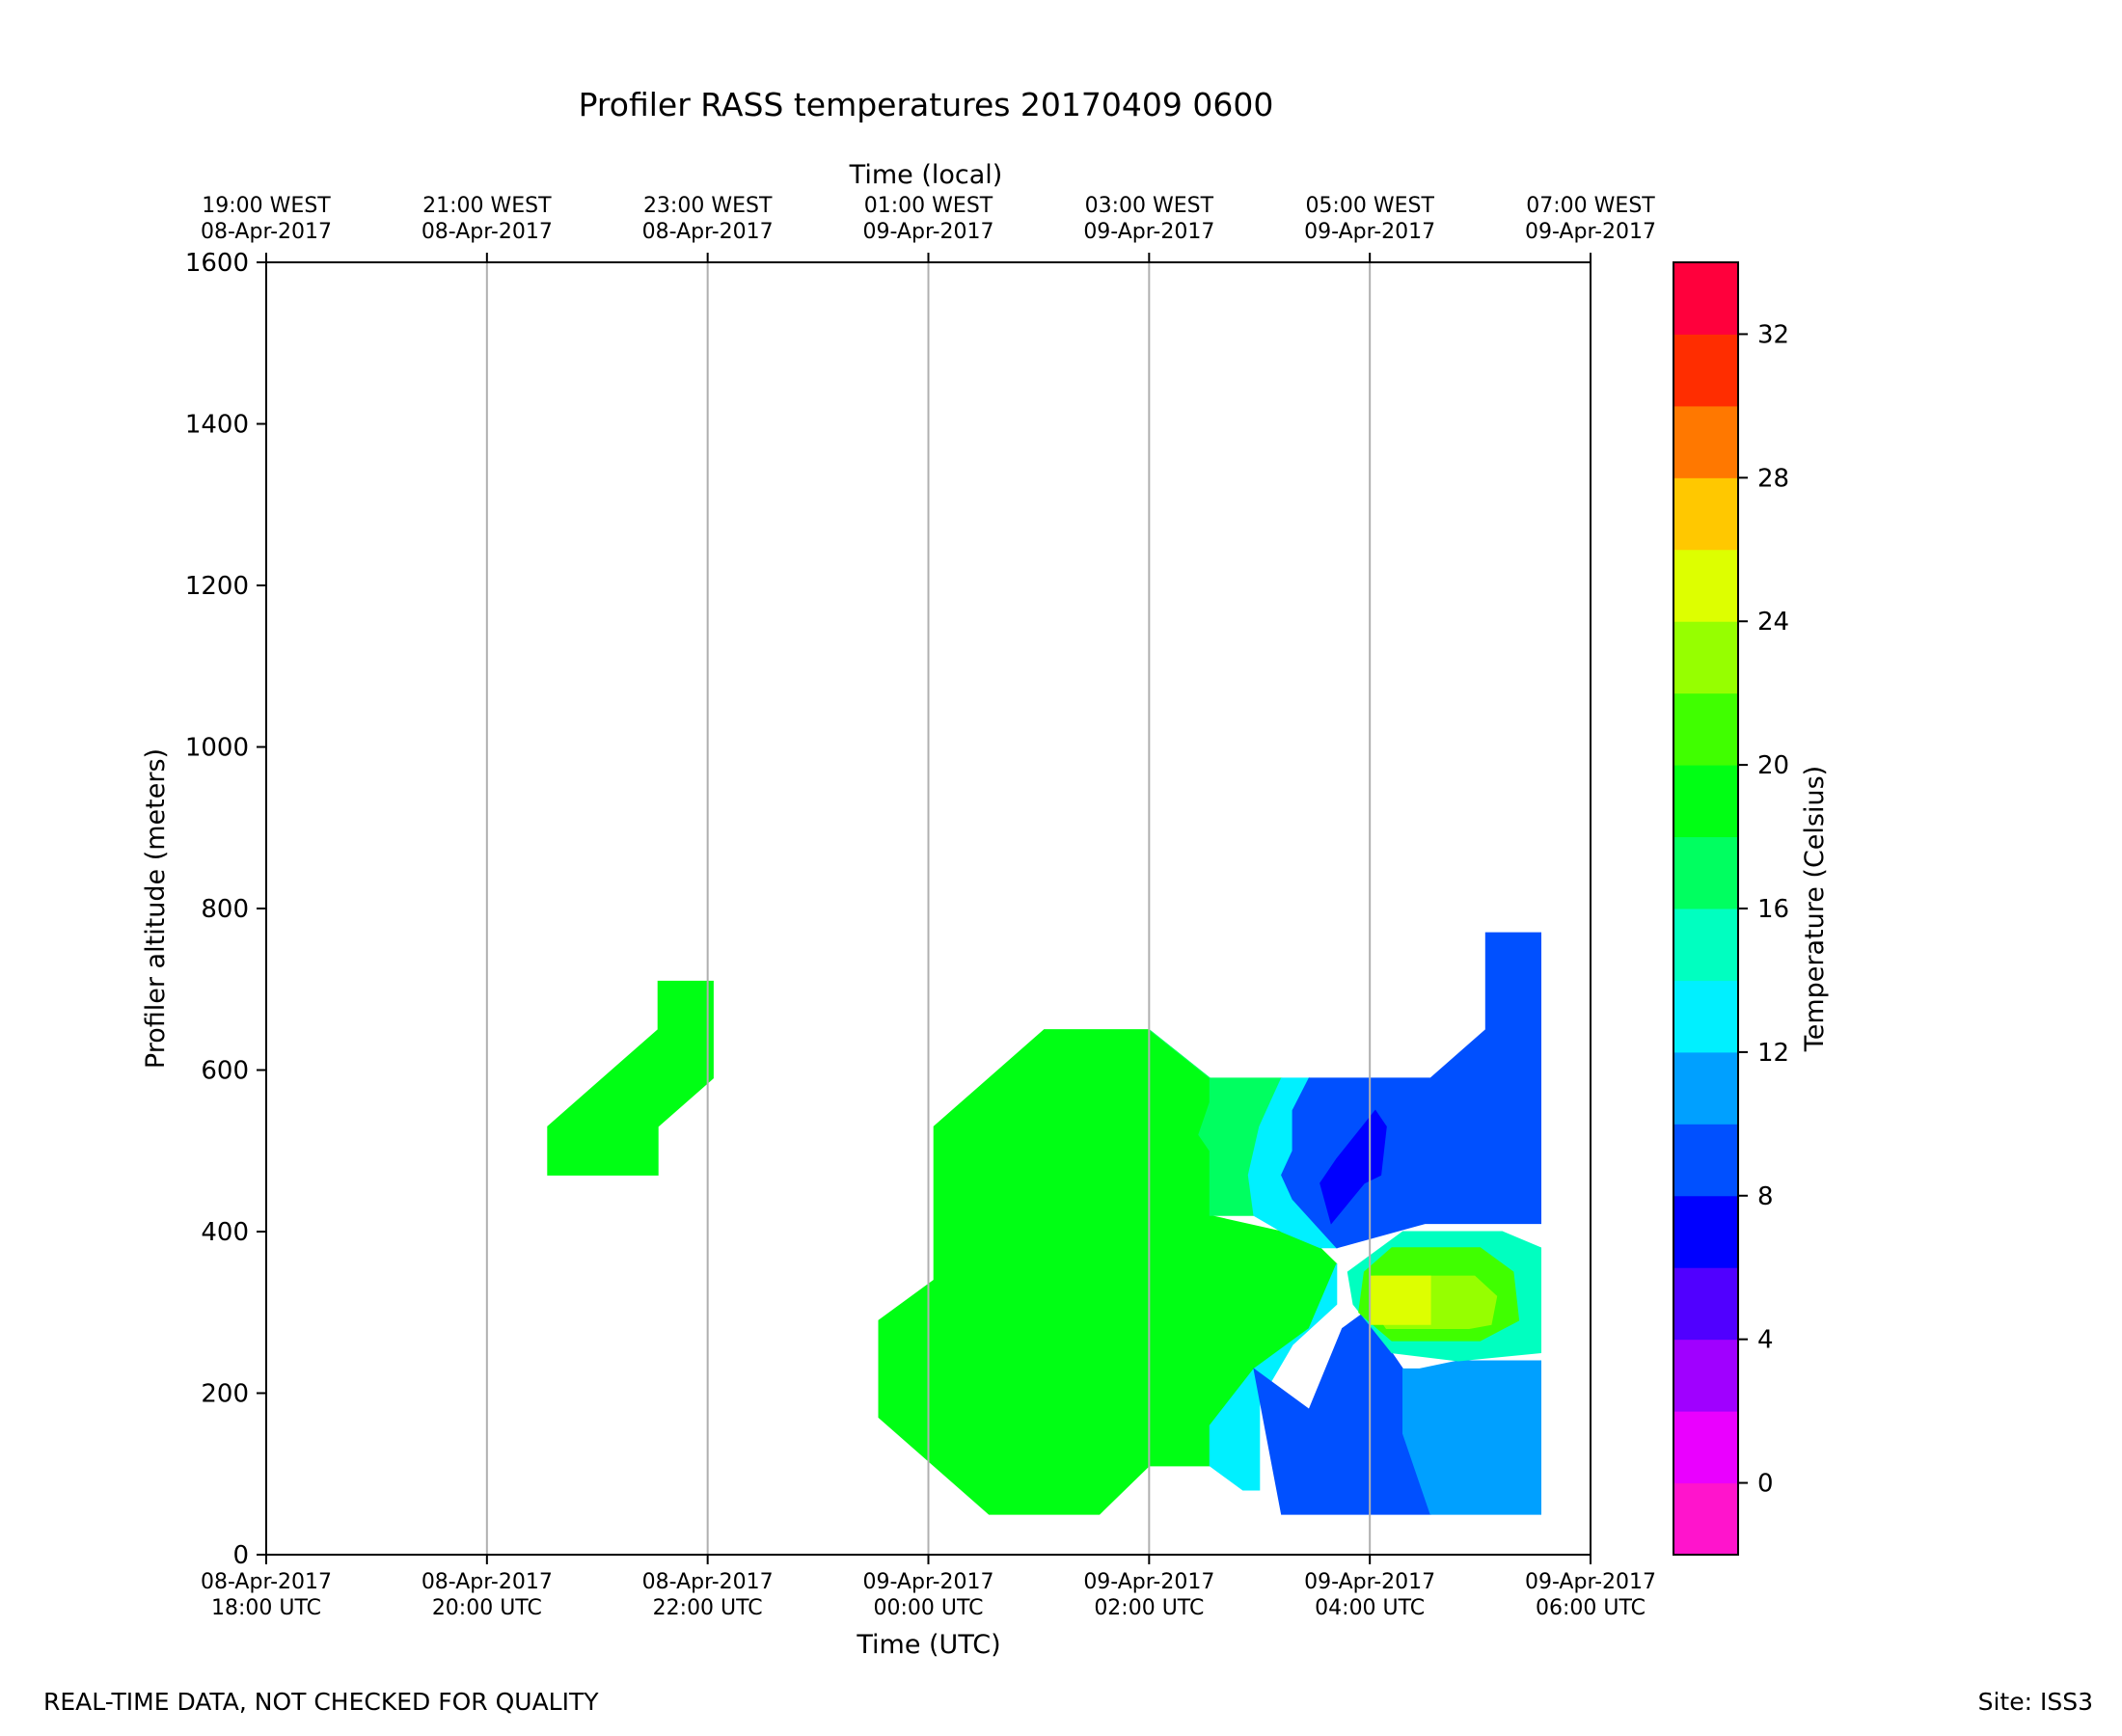 The image size is (2122, 1736). I want to click on y-tick-label: 200, so click(225, 1394).